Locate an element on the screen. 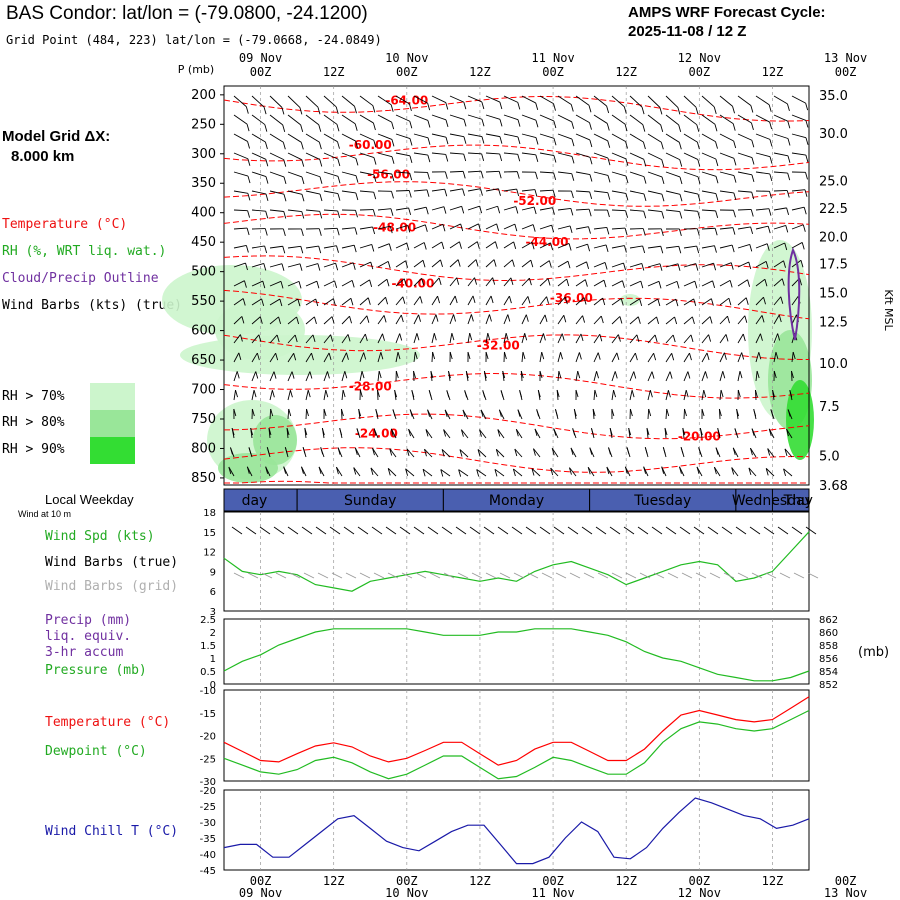  legend-wind-speed: Wind Spd (kts) is located at coordinates (100, 536).